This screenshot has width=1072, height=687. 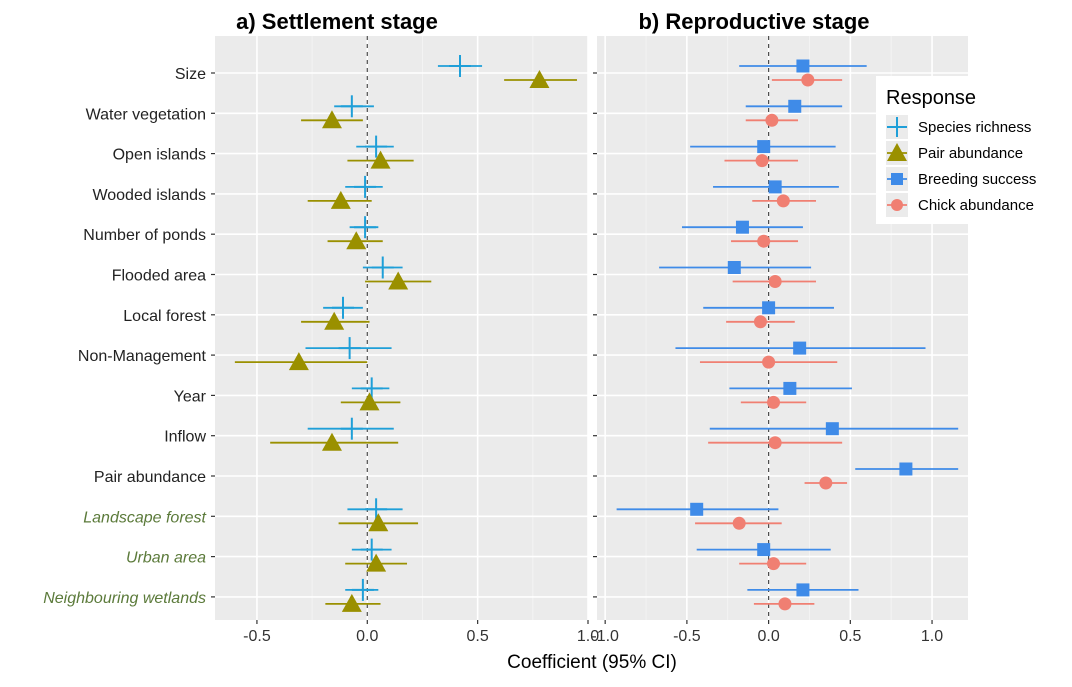 What do you see at coordinates (974, 127) in the screenshot?
I see `legend-label-species-richness: Species richness` at bounding box center [974, 127].